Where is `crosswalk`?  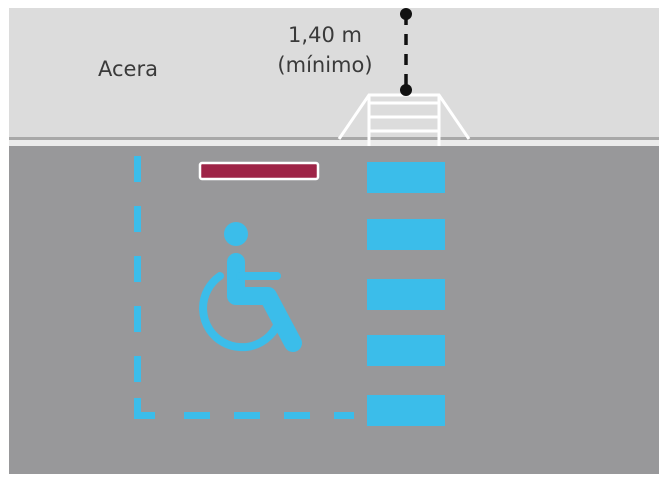
crosswalk is located at coordinates (406, 294).